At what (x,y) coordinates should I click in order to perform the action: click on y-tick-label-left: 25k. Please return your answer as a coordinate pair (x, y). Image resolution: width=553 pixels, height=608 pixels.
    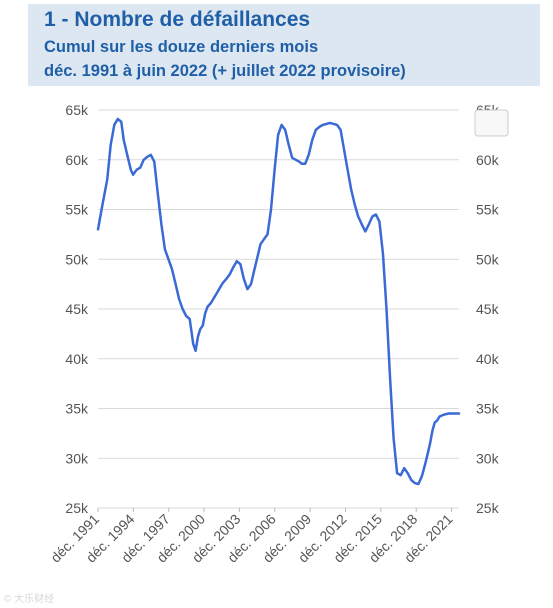
    Looking at the image, I should click on (77, 508).